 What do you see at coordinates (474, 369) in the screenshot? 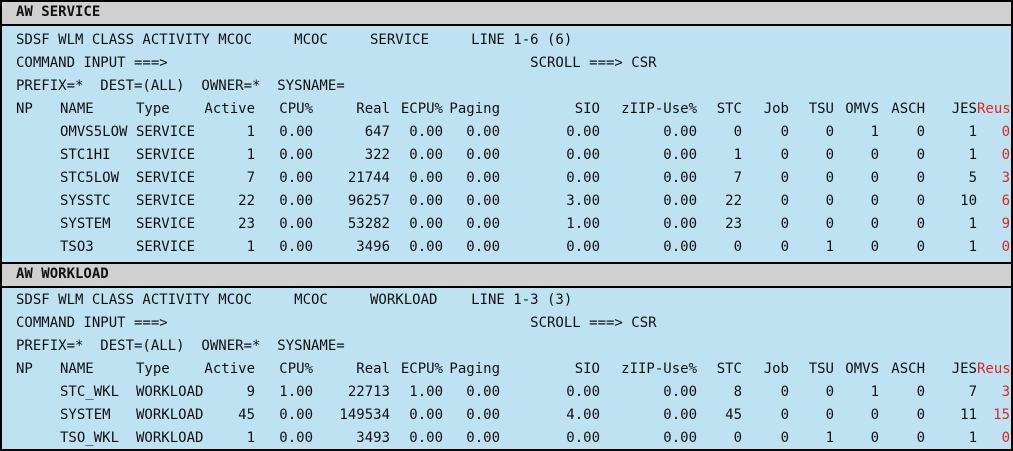
I see `col-paging: Paging` at bounding box center [474, 369].